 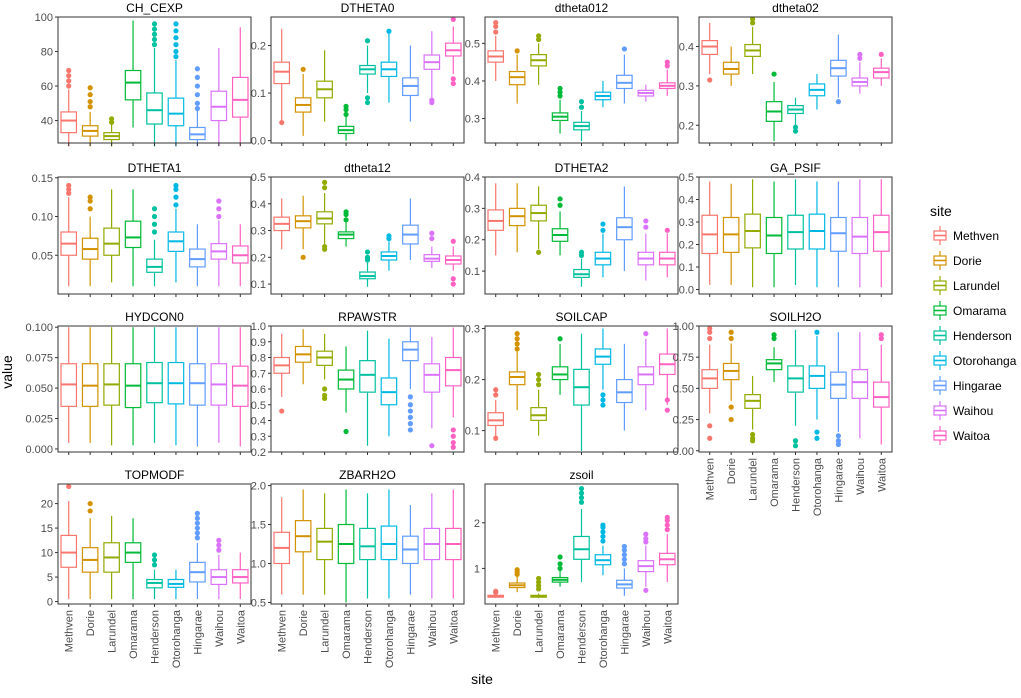 What do you see at coordinates (683, 452) in the screenshot?
I see `y-tick-label: 0.00` at bounding box center [683, 452].